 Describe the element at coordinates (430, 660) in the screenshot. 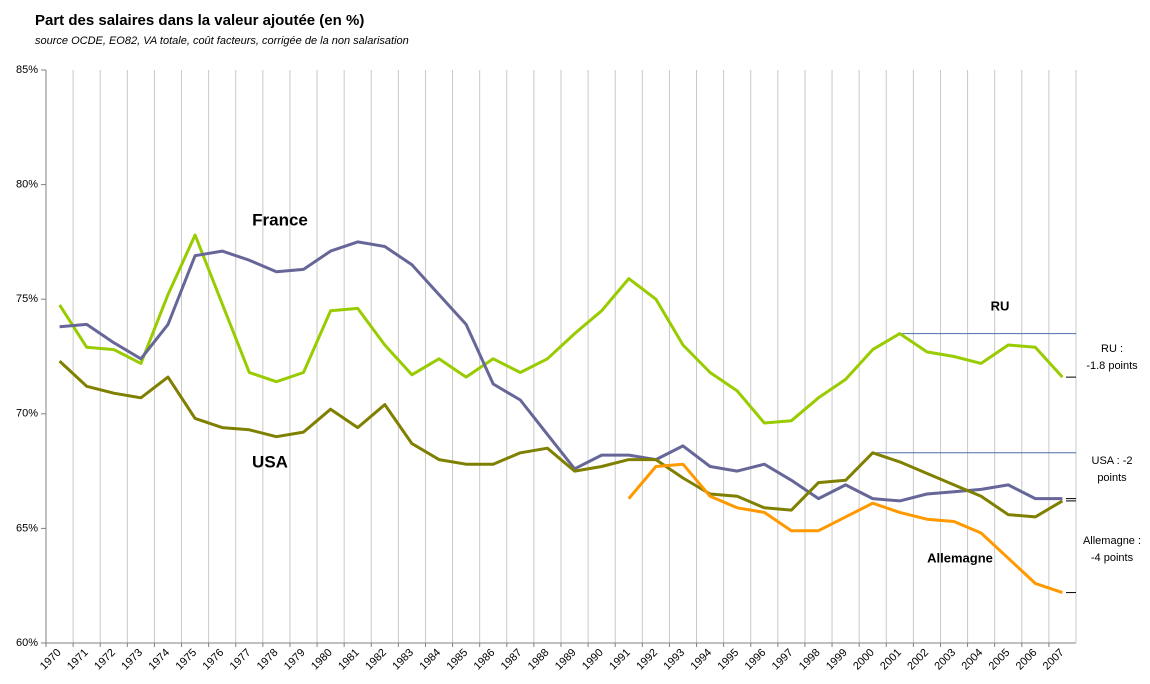

I see `x-tick-label: 1984` at that location.